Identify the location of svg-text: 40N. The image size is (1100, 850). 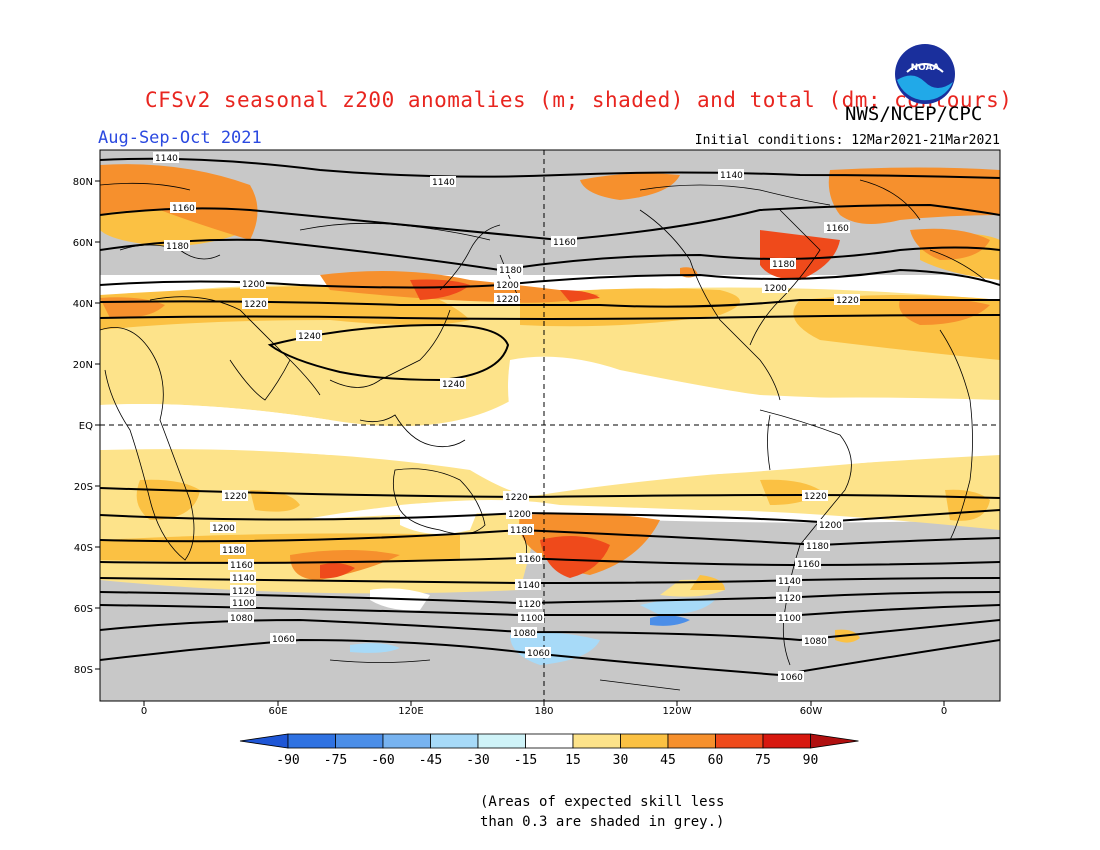
(83, 304).